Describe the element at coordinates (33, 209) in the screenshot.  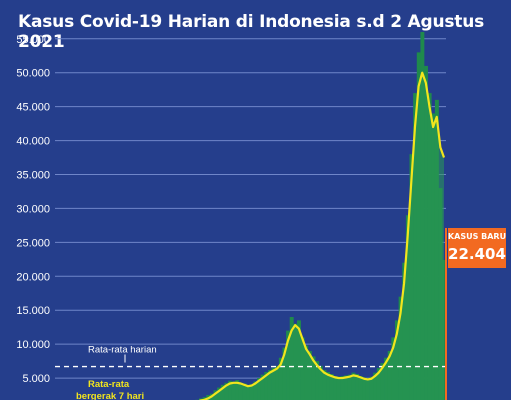
I see `y-tick-label: 30.000` at that location.